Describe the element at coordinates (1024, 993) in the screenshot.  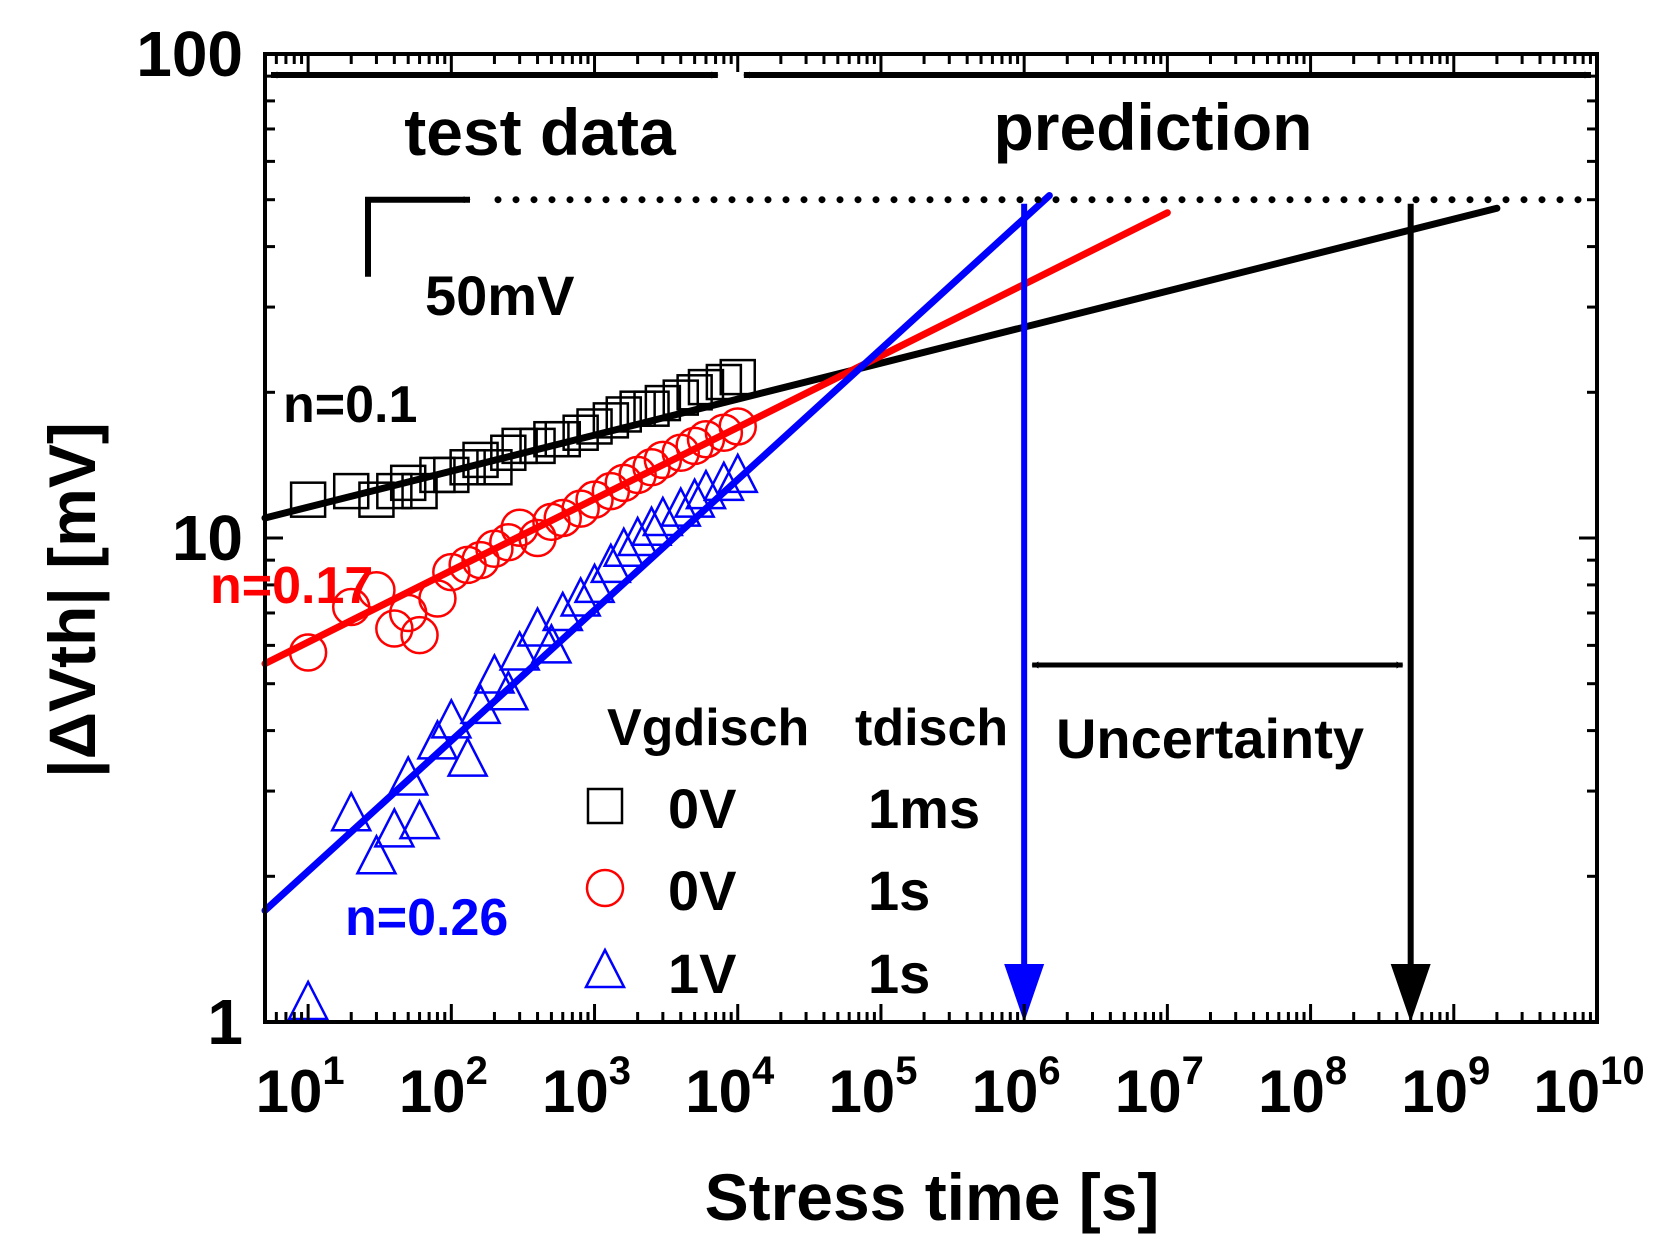
I see `lifetime-blue-arrowhead` at that location.